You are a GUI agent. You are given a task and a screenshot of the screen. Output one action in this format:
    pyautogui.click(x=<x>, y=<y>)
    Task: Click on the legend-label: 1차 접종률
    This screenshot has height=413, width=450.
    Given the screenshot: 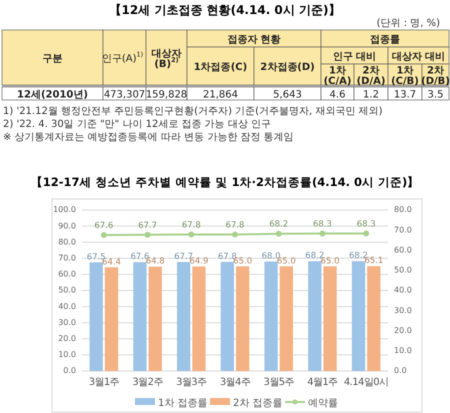 What is the action you would take?
    pyautogui.click(x=183, y=403)
    